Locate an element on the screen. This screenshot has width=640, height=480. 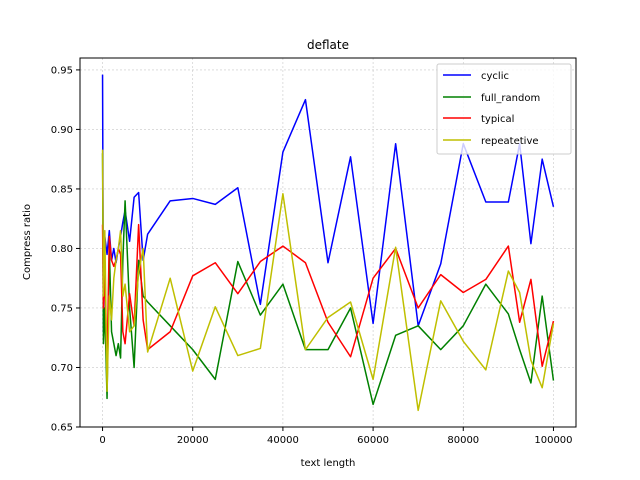
y-axis-label: Compress ratio is located at coordinates (27, 242).